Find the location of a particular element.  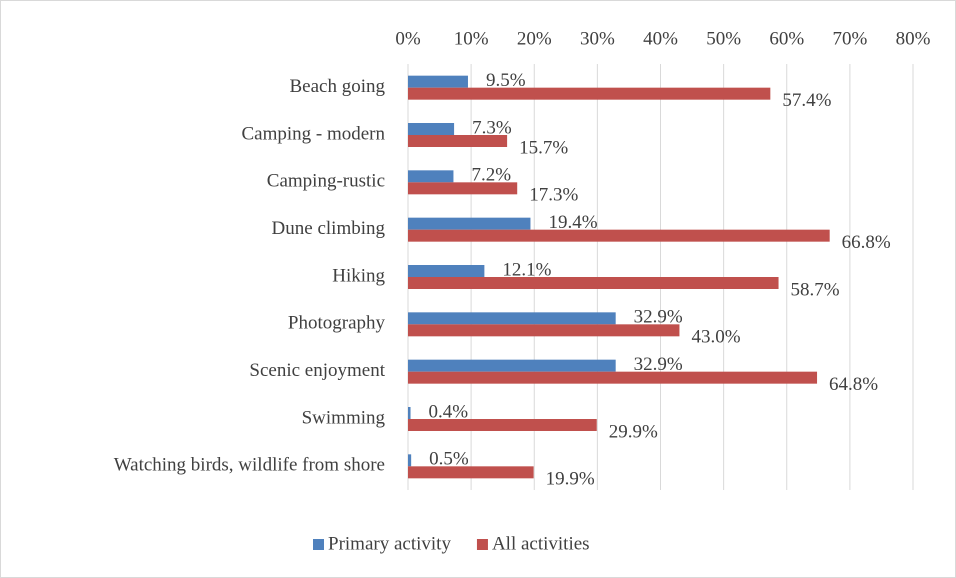

y-tick-label: Scenic enjoyment is located at coordinates (317, 370).